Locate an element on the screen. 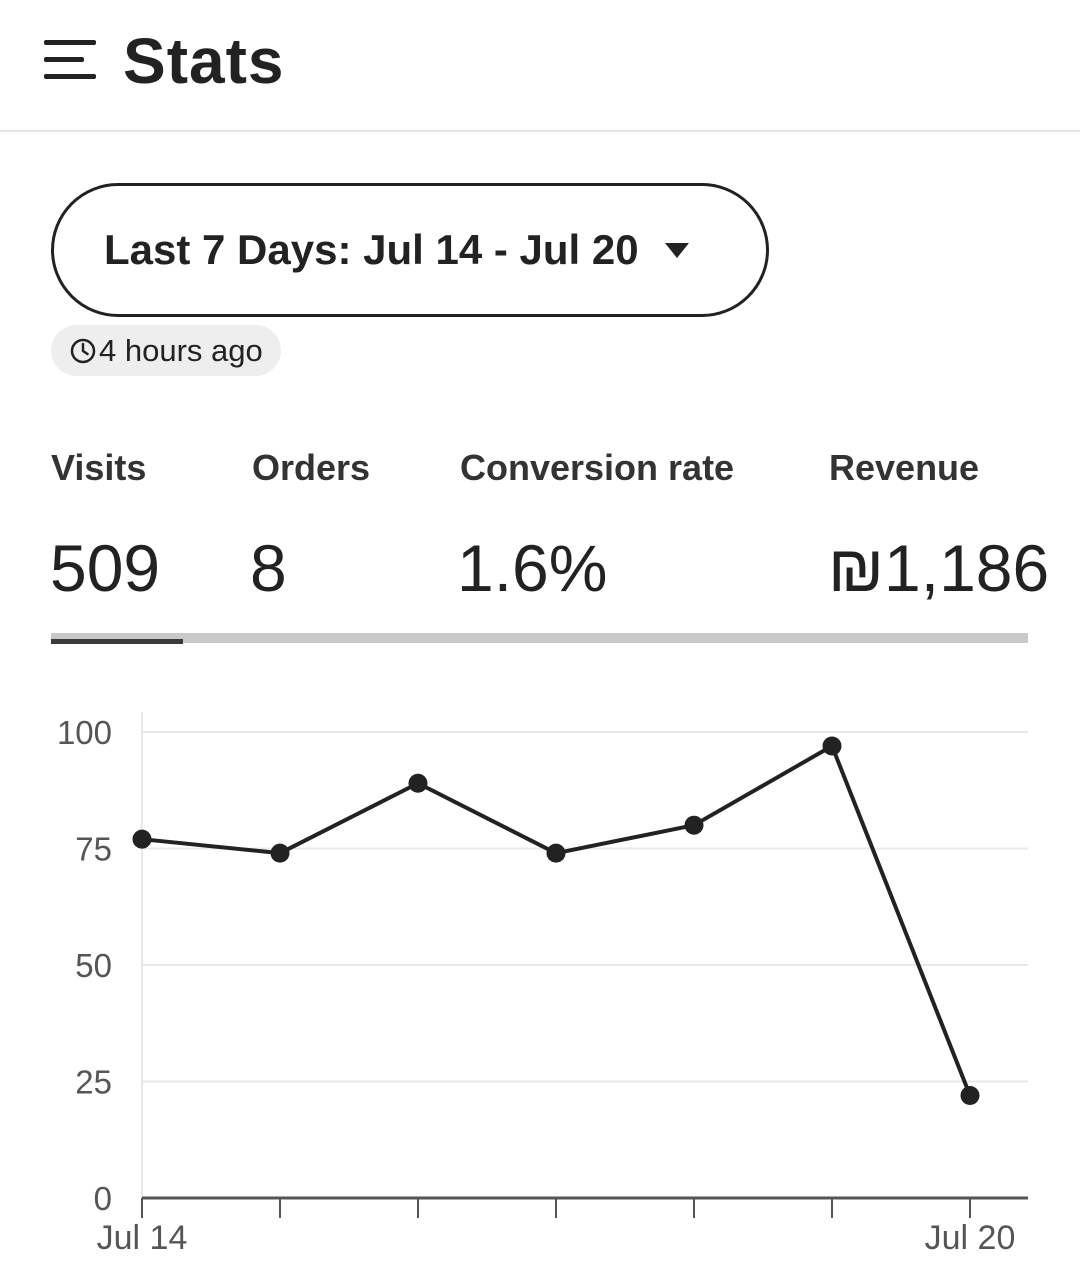  date-range-label: Last 7 Days: Jul 14 - Jul 20 is located at coordinates (371, 249).